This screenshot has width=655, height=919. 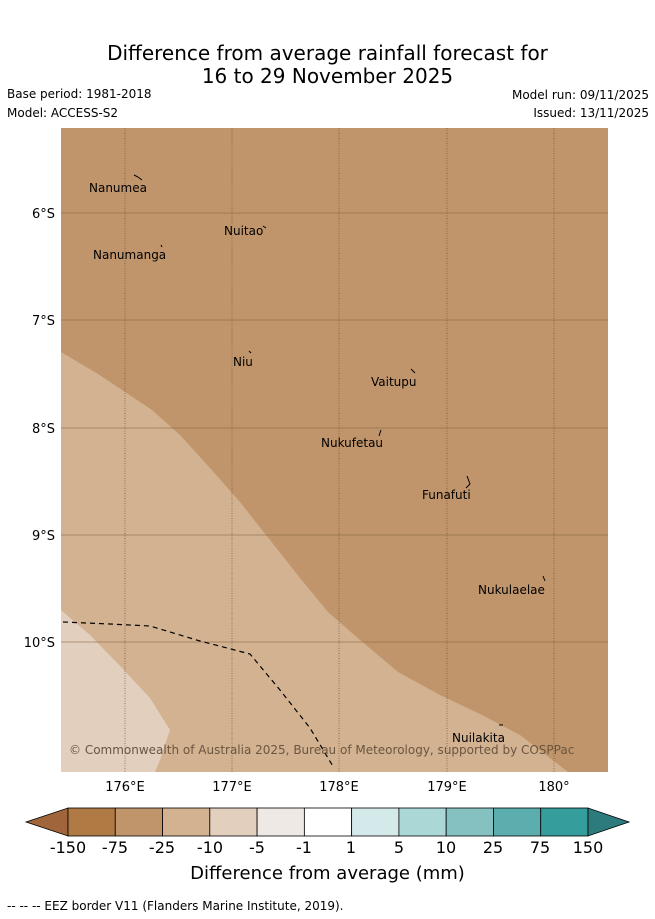 What do you see at coordinates (446, 495) in the screenshot?
I see `island-label-funafuti: Funafuti` at bounding box center [446, 495].